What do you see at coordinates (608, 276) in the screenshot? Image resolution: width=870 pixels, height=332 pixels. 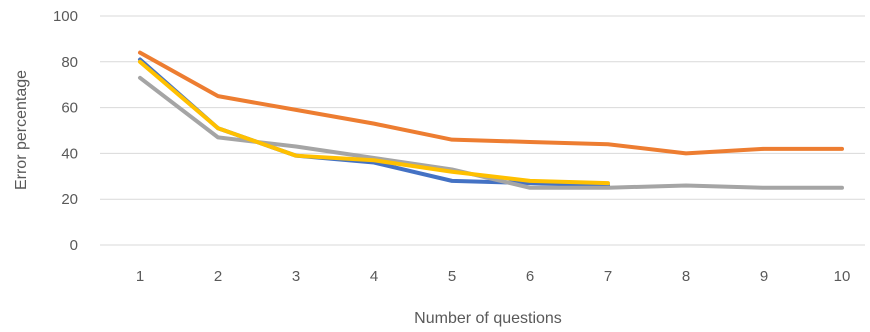 I see `x-tick-label: 7` at bounding box center [608, 276].